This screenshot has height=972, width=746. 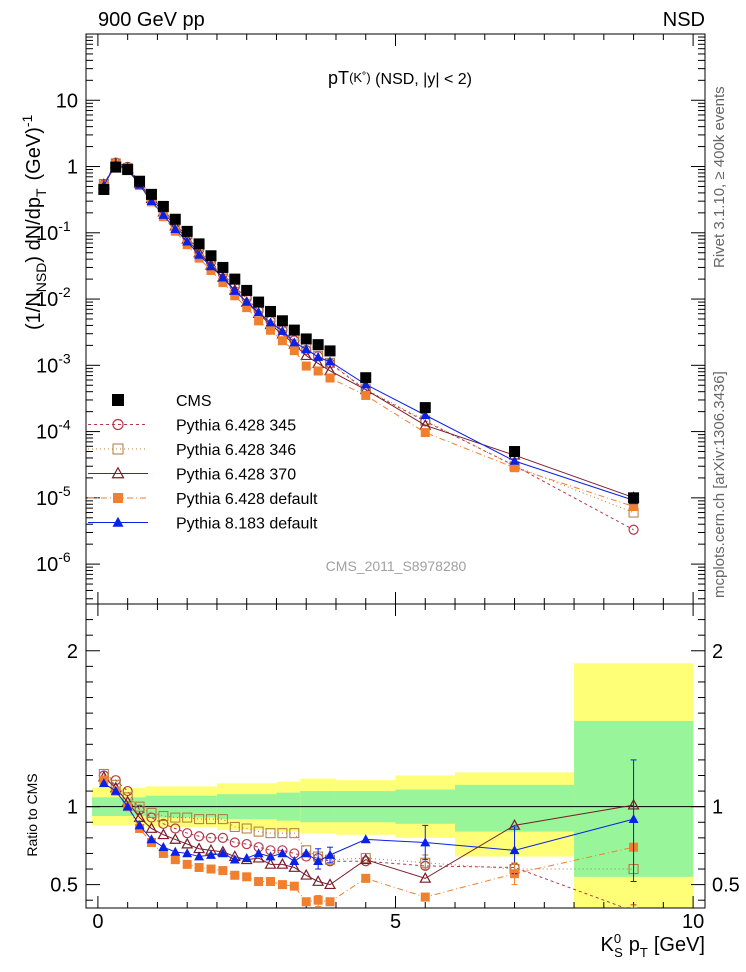 What do you see at coordinates (396, 566) in the screenshot?
I see `watermark: CMS_2011_S8978280` at bounding box center [396, 566].